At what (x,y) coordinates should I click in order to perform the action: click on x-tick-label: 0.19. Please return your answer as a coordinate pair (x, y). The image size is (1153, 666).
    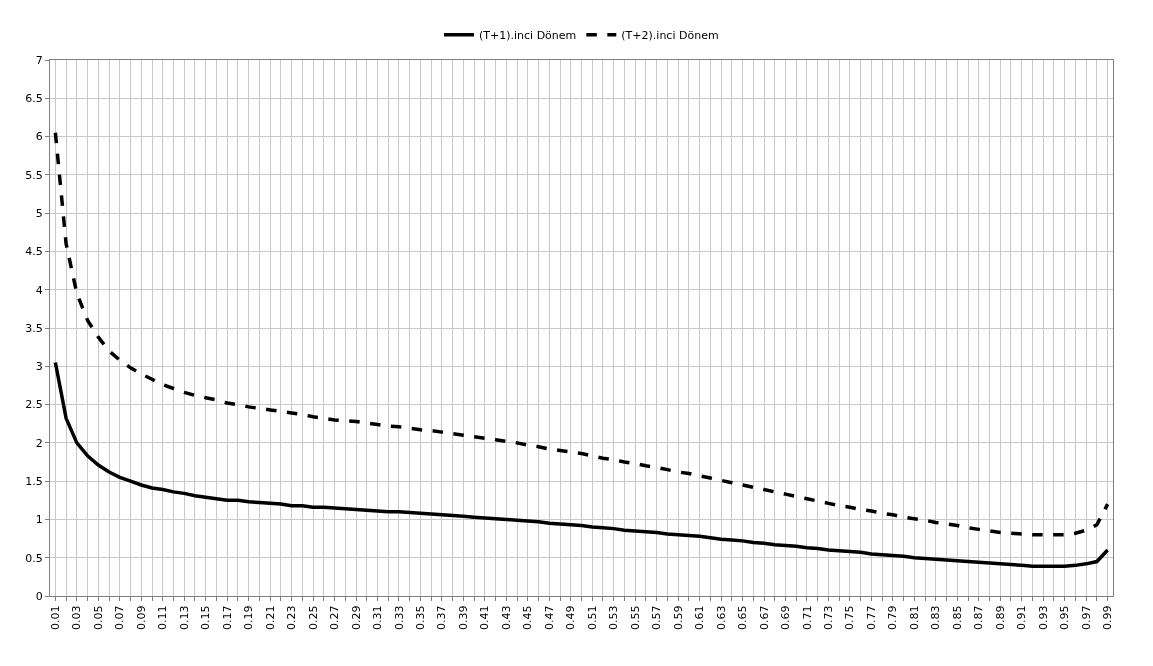
    Looking at the image, I should click on (249, 617).